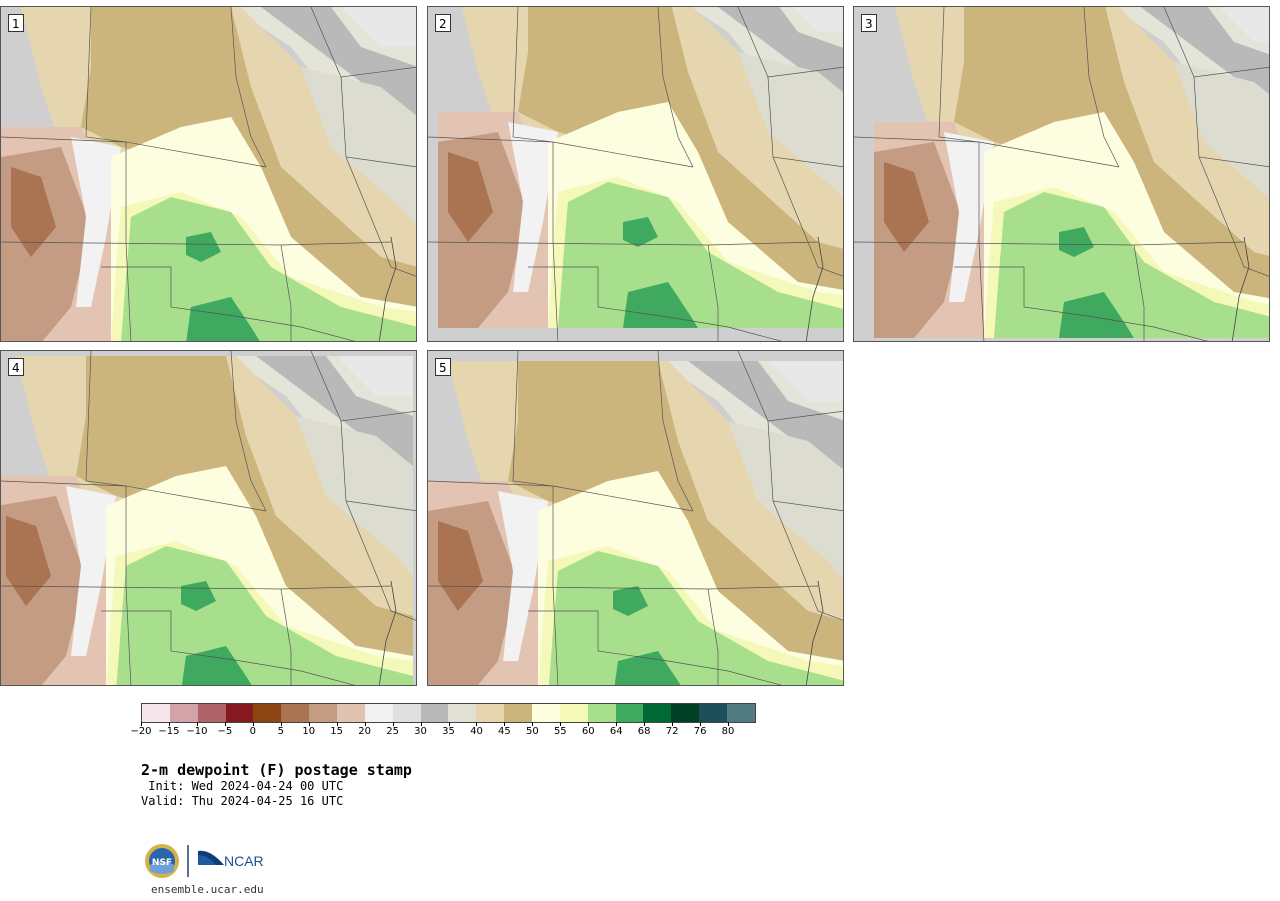 This screenshot has height=901, width=1280. What do you see at coordinates (443, 23) in the screenshot?
I see `panel-label: 2` at bounding box center [443, 23].